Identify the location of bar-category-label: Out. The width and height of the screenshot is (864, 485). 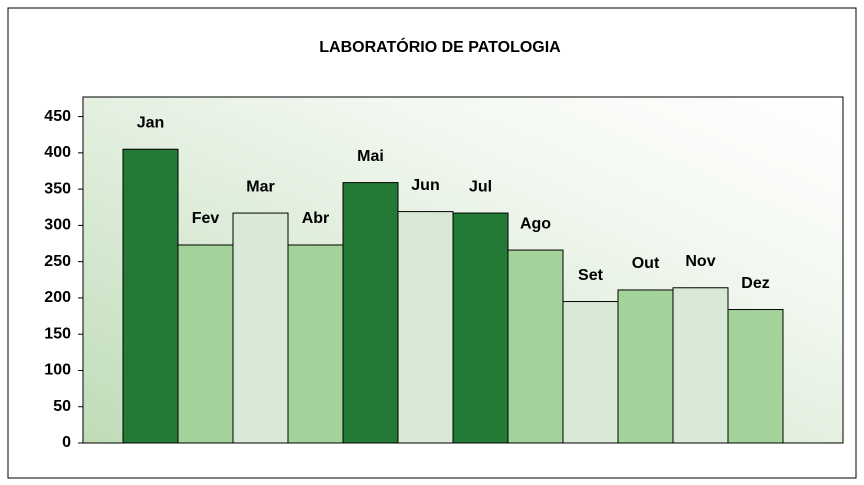
(646, 263).